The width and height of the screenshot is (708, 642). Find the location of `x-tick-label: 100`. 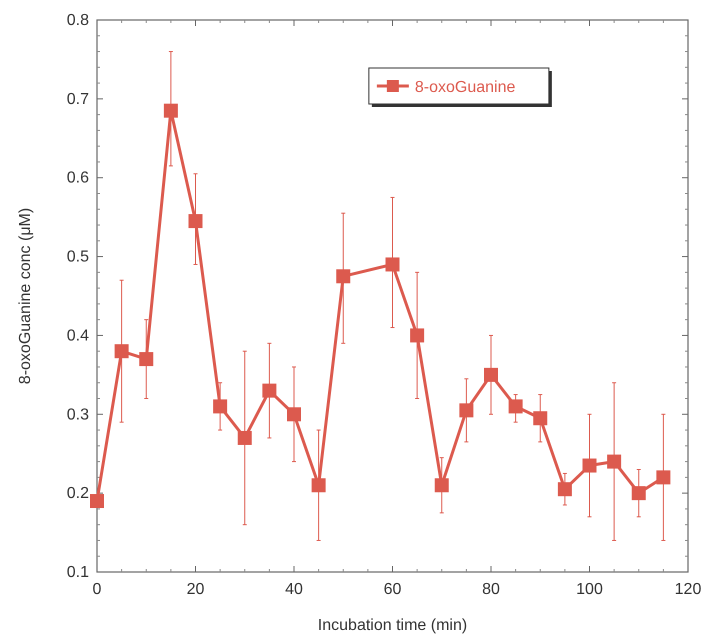

x-tick-label: 100 is located at coordinates (589, 589).